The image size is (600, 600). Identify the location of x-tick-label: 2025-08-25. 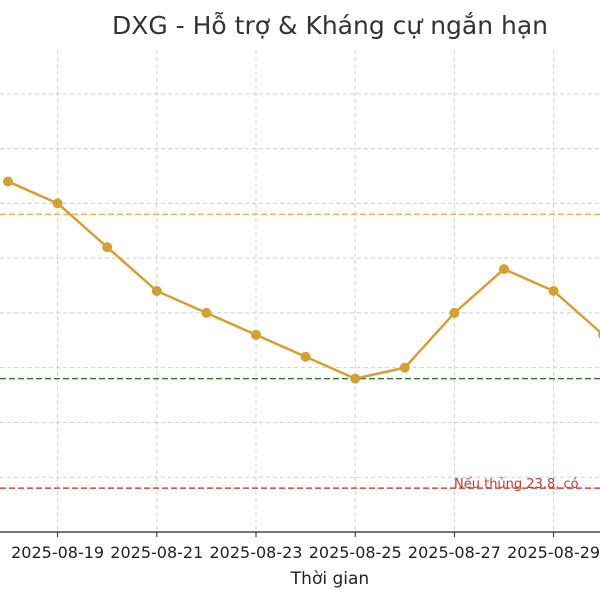
(355, 552).